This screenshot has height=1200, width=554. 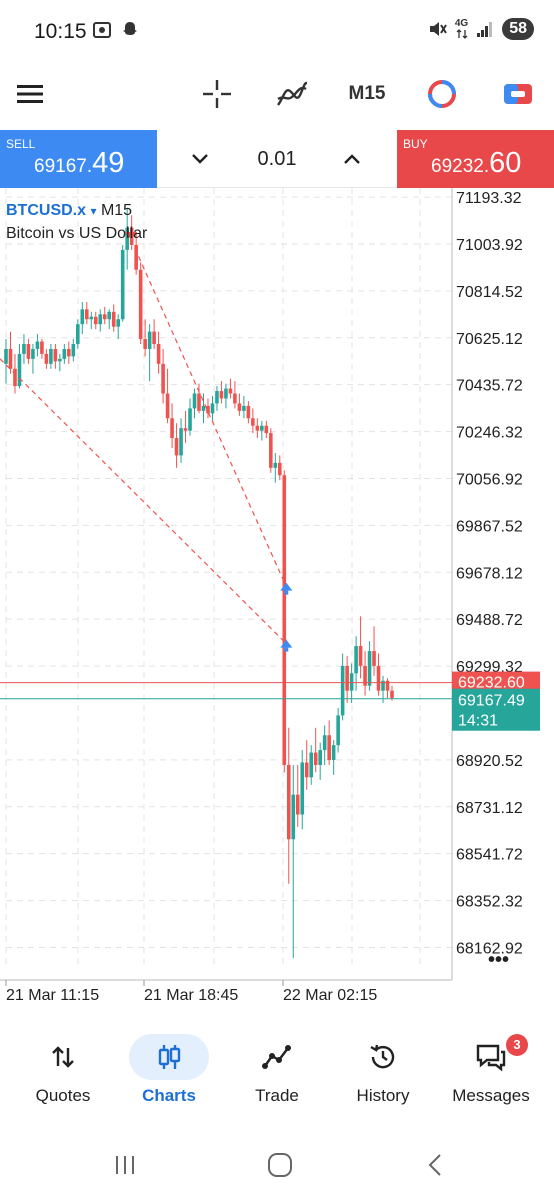 I want to click on recent-apps-icon, so click(x=125, y=1165).